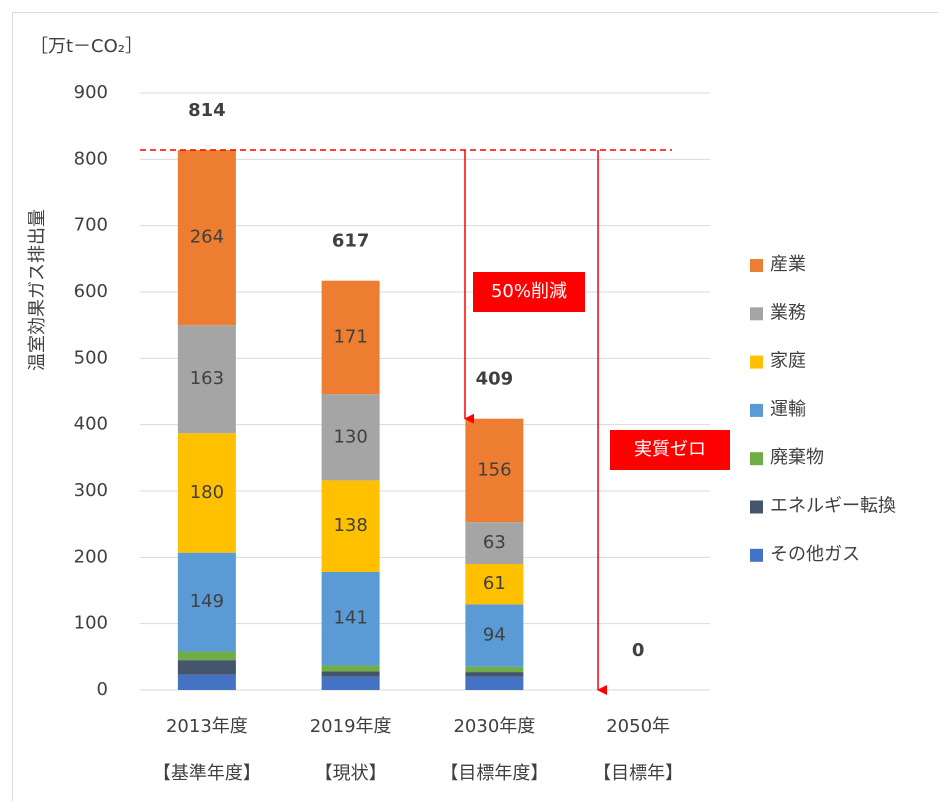  Describe the element at coordinates (351, 241) in the screenshot. I see `total-label: 617` at that location.